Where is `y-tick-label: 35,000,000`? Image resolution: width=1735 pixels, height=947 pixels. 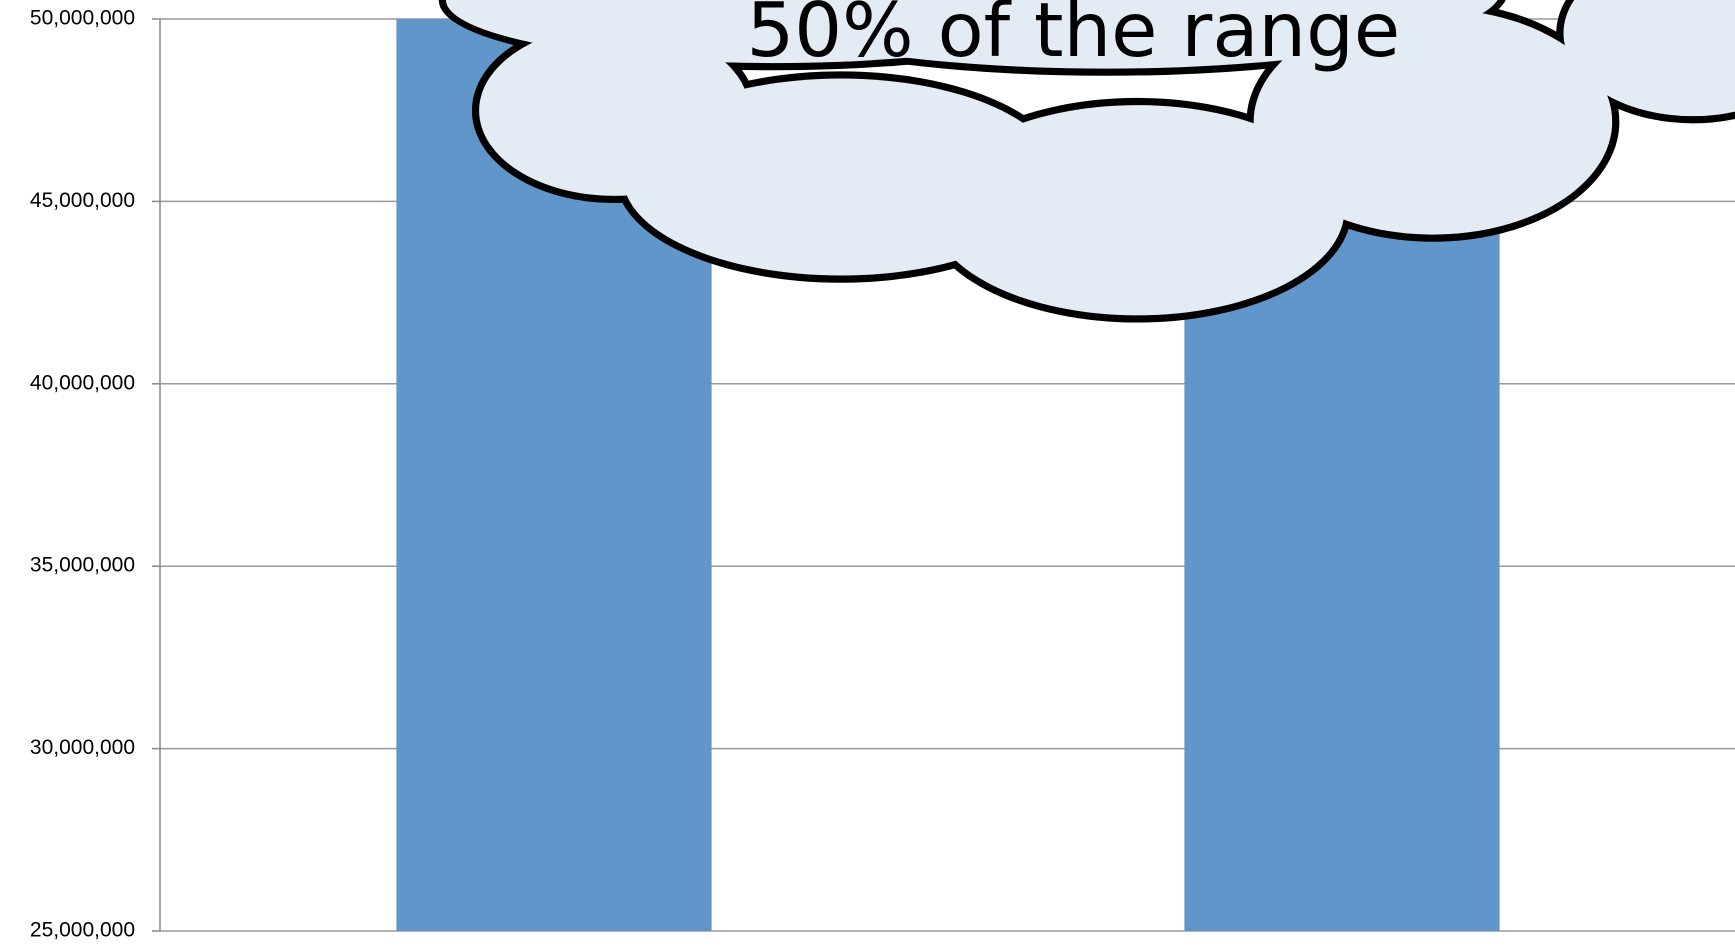
y-tick-label: 35,000,000 is located at coordinates (82, 565).